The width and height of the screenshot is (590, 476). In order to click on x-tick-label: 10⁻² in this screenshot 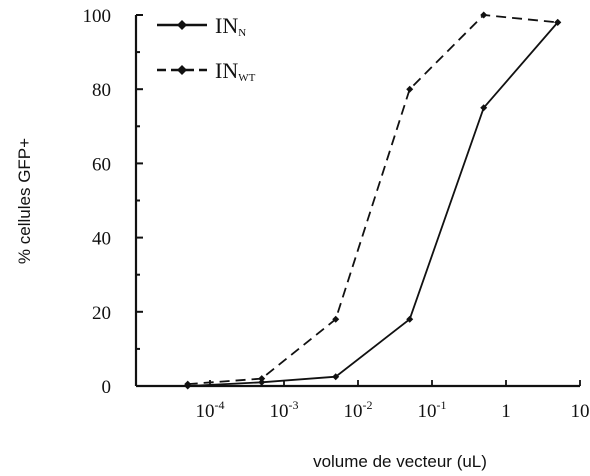, I will do `click(358, 410)`.